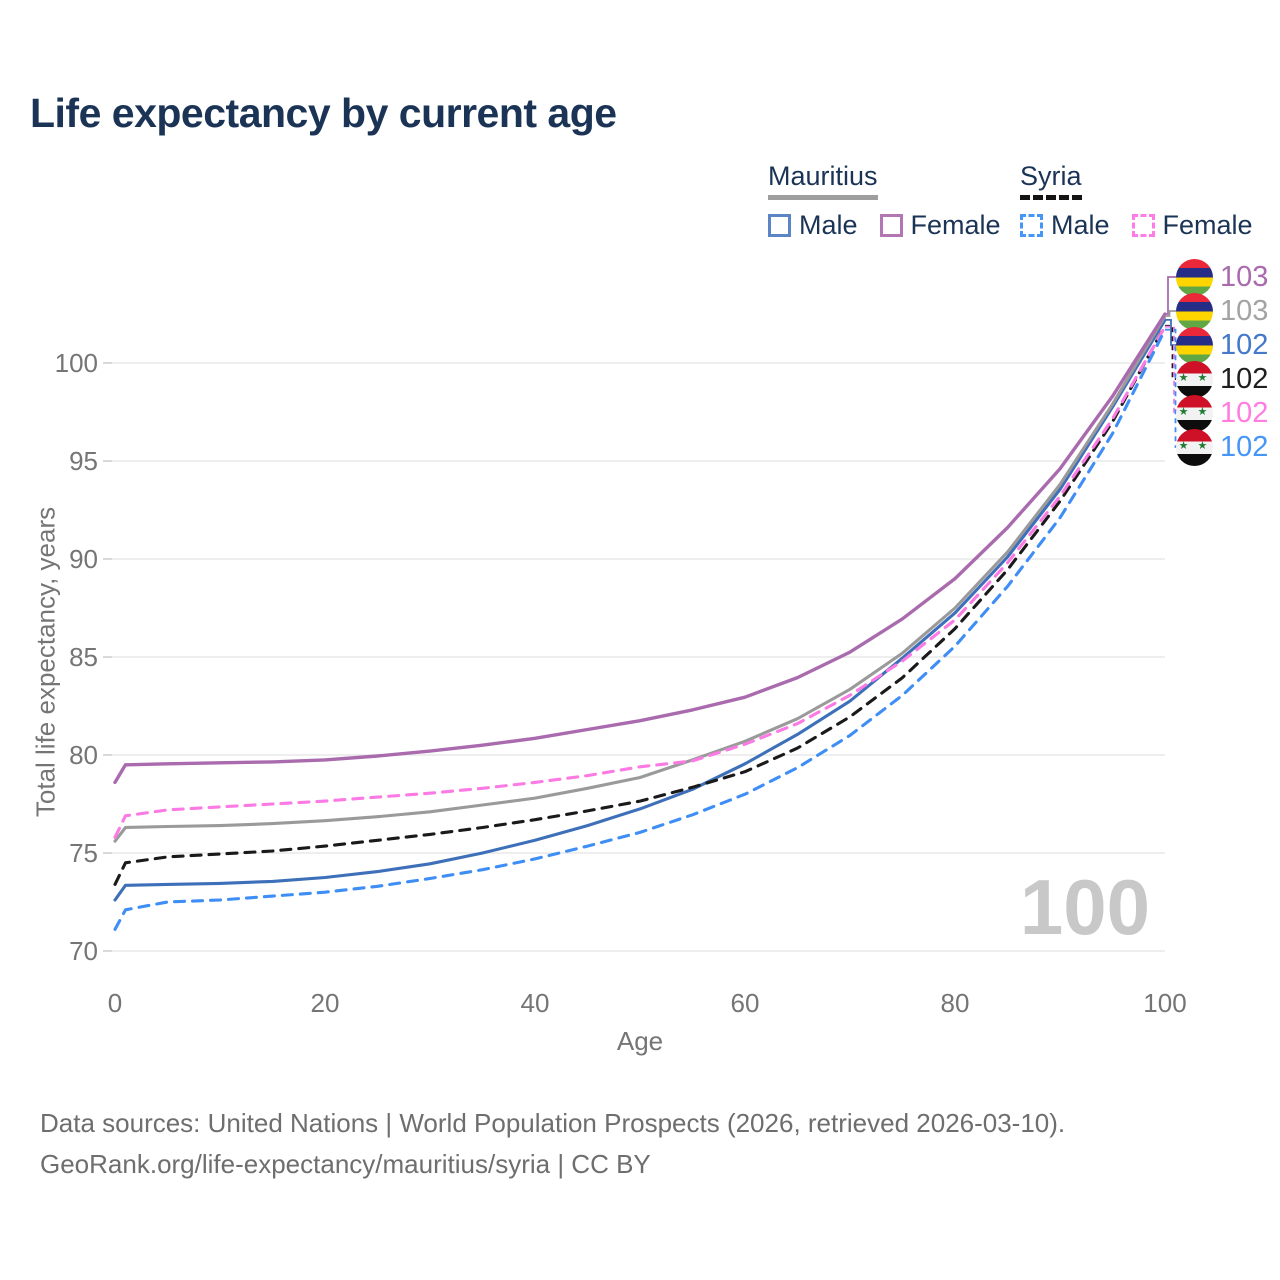 The width and height of the screenshot is (1280, 1280). What do you see at coordinates (1051, 180) in the screenshot?
I see `legend-country-label: Syria` at bounding box center [1051, 180].